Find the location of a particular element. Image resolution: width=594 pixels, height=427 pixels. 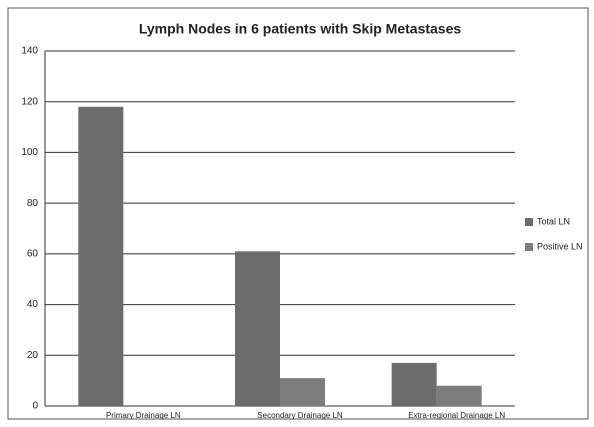

legend-label: Total LN is located at coordinates (553, 221).